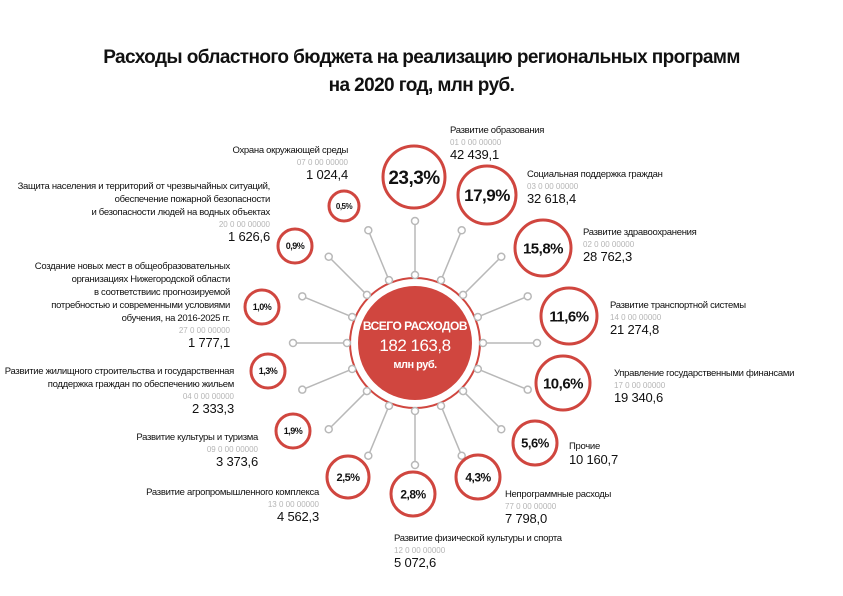  I want to click on program-amount: 4 562,3, so click(298, 516).